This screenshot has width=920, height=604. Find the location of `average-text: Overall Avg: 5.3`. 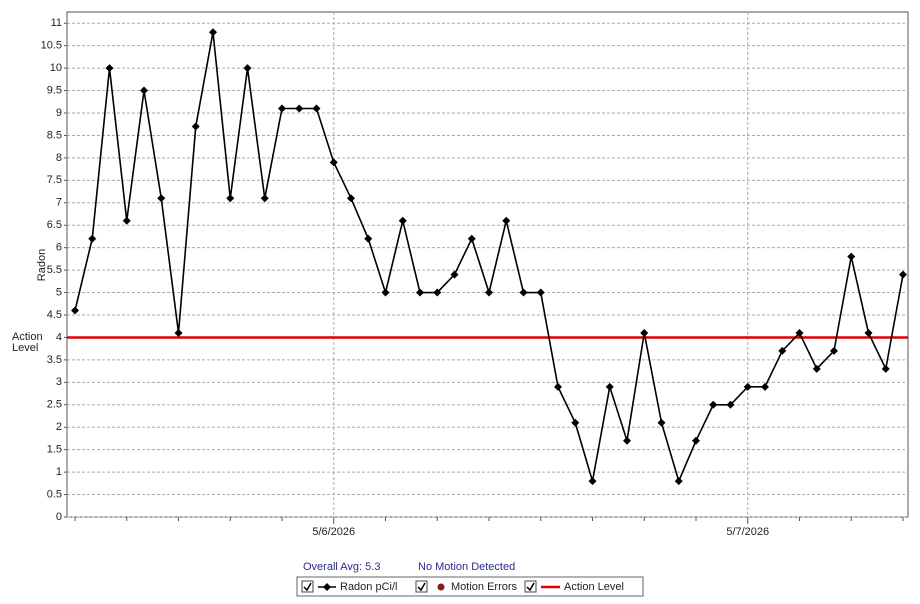

average-text: Overall Avg: 5.3 is located at coordinates (341, 567).